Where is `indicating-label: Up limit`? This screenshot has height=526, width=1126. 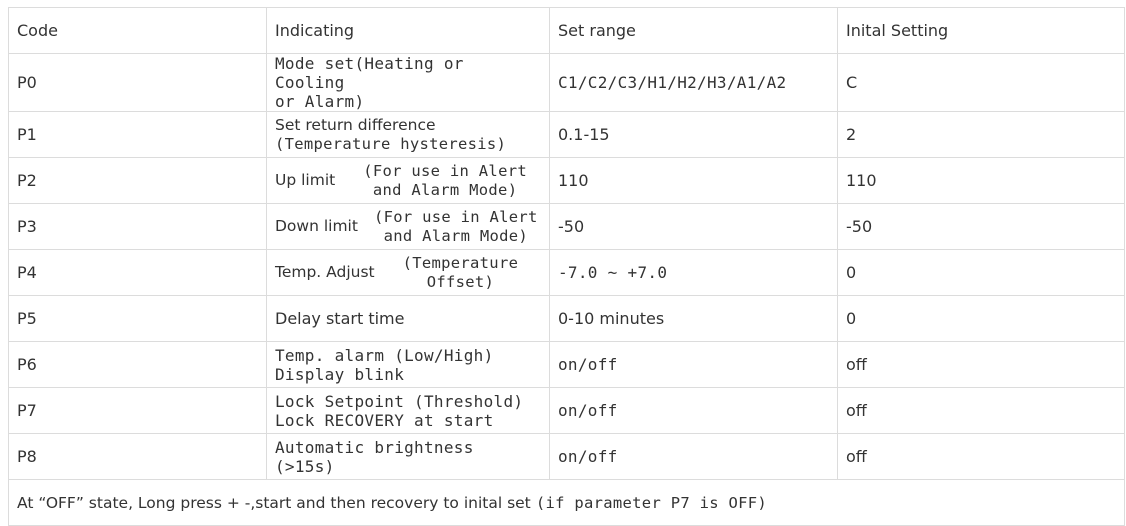 indicating-label: Up limit is located at coordinates (305, 180).